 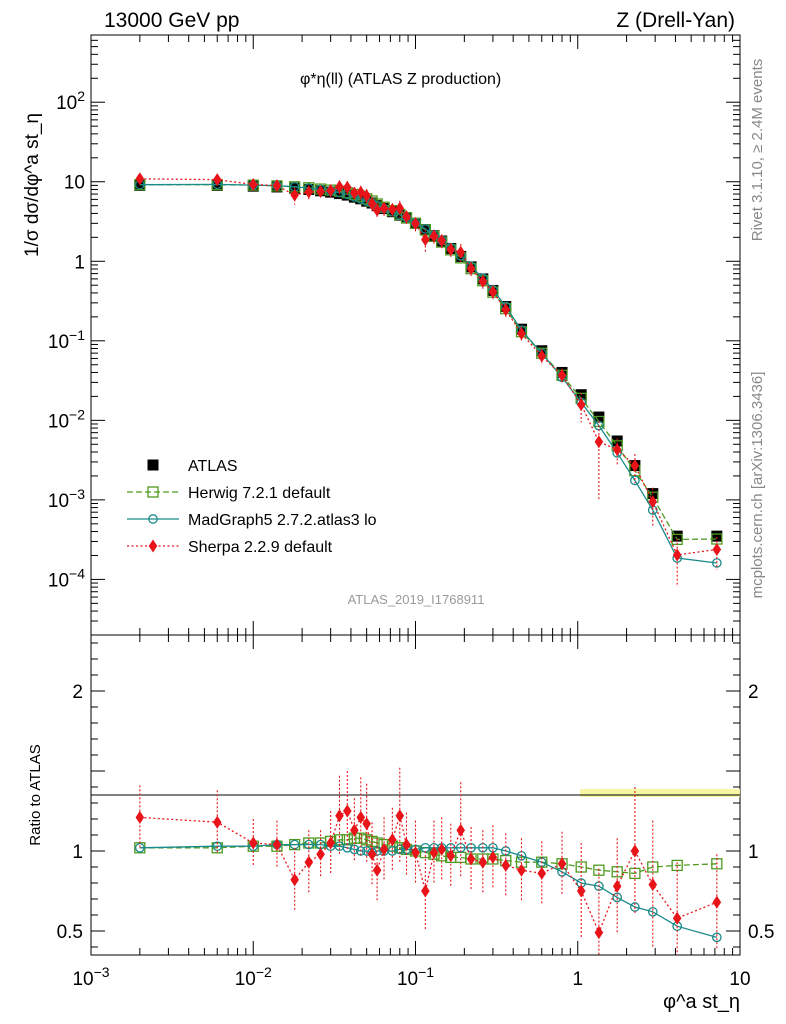 I want to click on herwig-legend-marker, so click(x=153, y=492).